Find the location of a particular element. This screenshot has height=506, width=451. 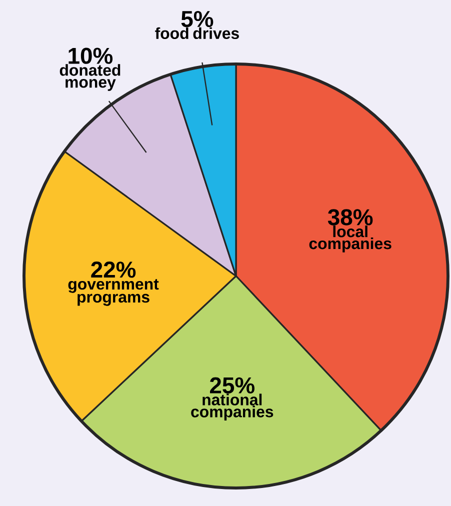

slice-label: food drives is located at coordinates (197, 33).